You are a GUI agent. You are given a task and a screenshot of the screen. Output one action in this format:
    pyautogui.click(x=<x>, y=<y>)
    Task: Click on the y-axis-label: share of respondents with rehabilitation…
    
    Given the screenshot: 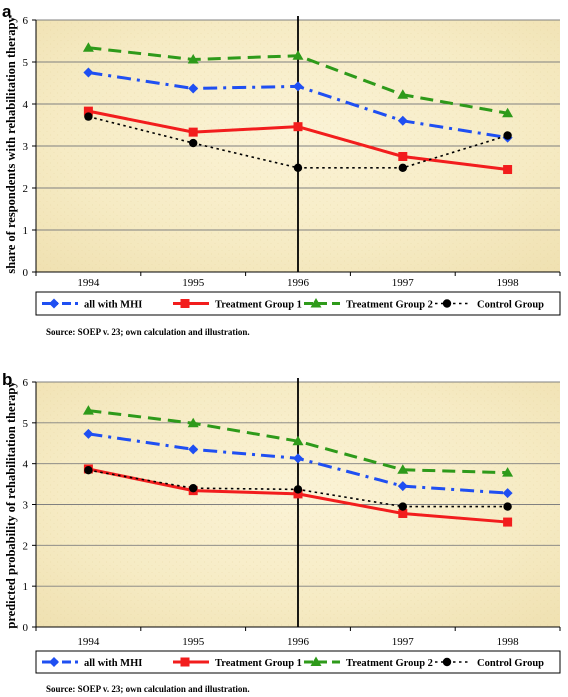 What is the action you would take?
    pyautogui.click(x=11, y=145)
    